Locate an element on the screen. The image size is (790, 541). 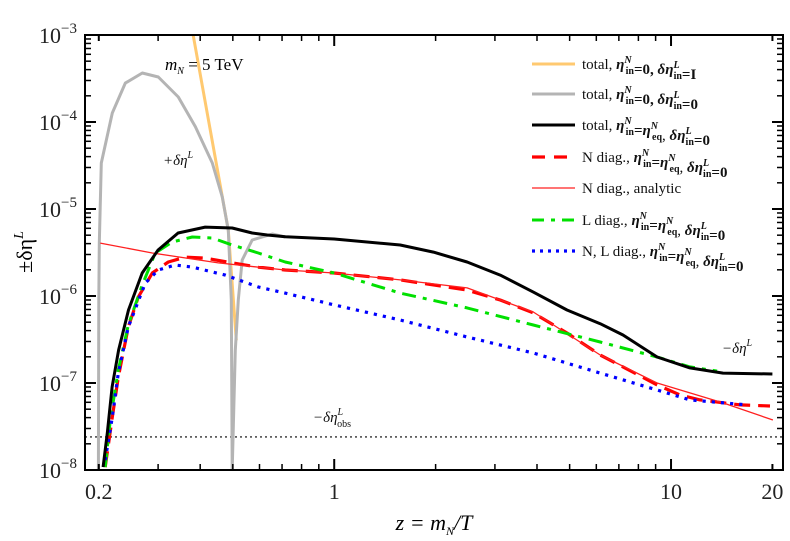
x-axis-label: z = mN/T is located at coordinates (434, 524).